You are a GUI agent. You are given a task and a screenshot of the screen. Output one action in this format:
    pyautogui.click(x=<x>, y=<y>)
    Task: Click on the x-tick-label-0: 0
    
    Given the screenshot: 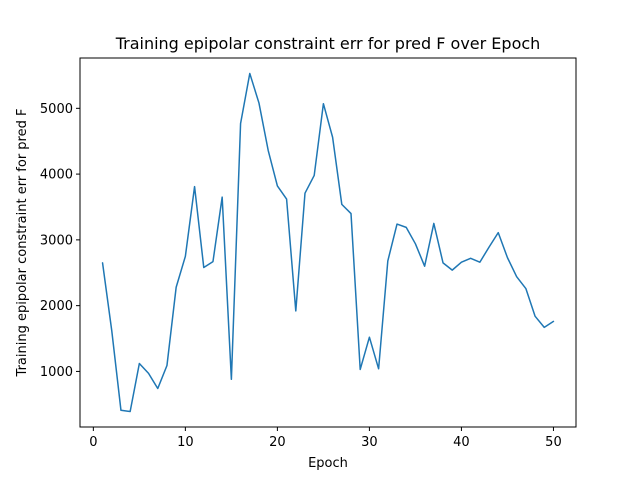 What is the action you would take?
    pyautogui.click(x=93, y=442)
    